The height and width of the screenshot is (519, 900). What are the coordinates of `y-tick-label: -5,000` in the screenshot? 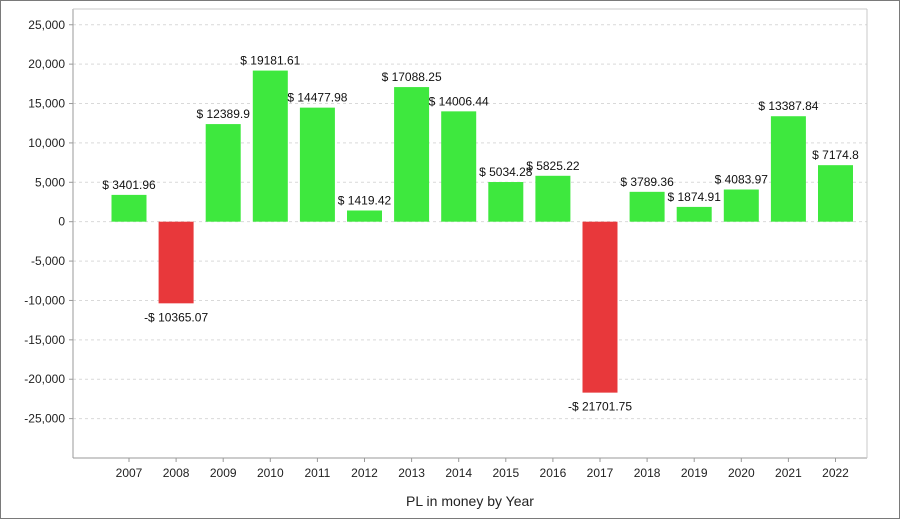 It's located at (48, 261).